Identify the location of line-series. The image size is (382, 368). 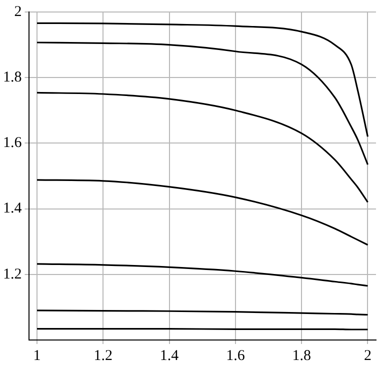
(202, 275).